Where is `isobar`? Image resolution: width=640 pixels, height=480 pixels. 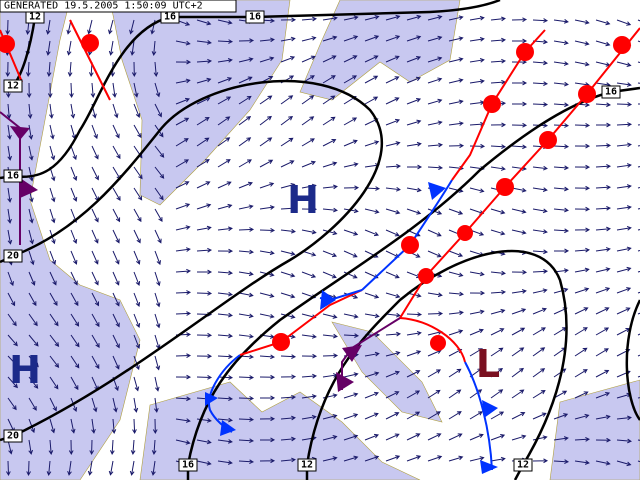
isobar is located at coordinates (335, 9).